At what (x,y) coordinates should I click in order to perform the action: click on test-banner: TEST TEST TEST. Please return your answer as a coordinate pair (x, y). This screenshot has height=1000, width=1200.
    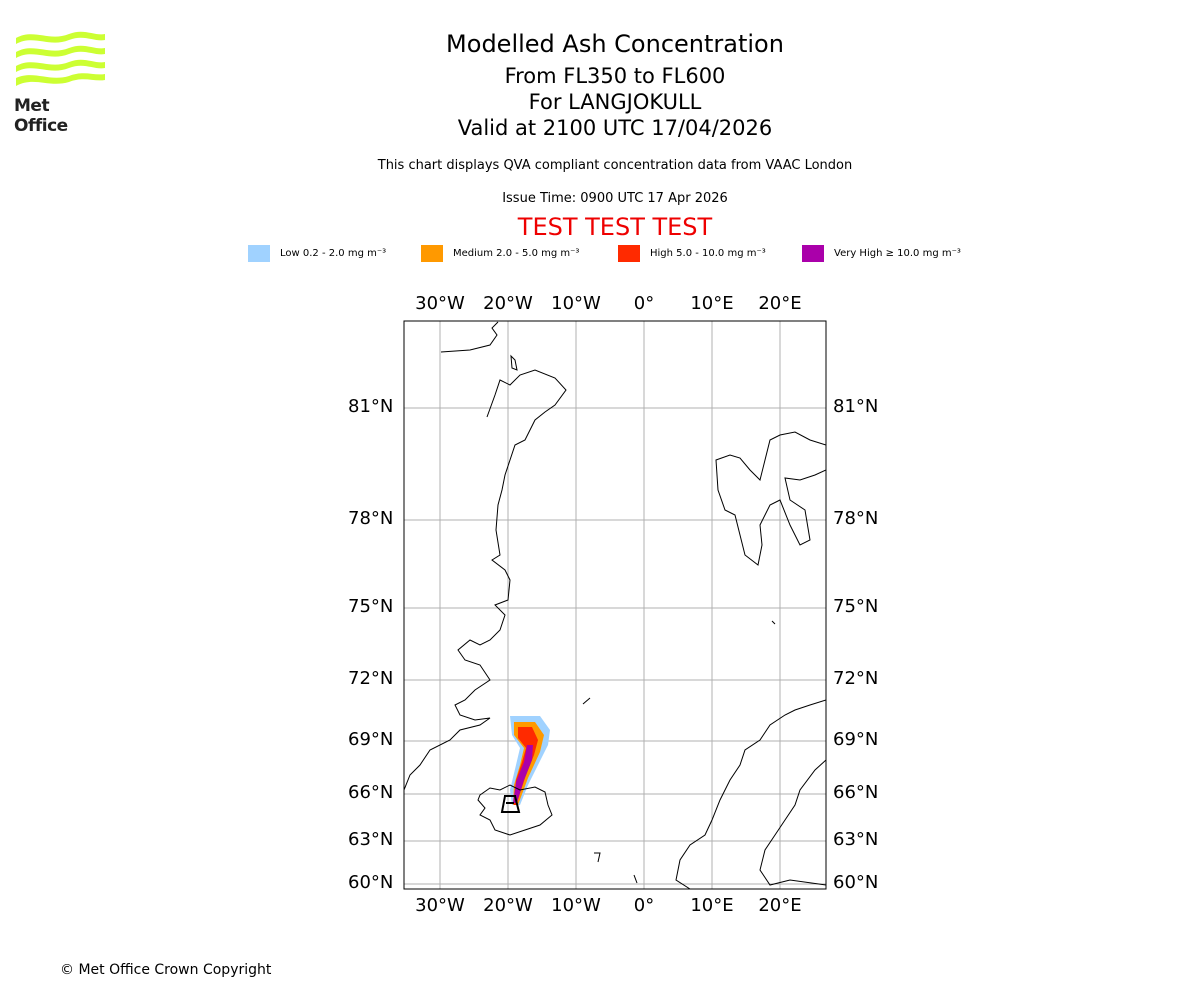
    Looking at the image, I should click on (615, 227).